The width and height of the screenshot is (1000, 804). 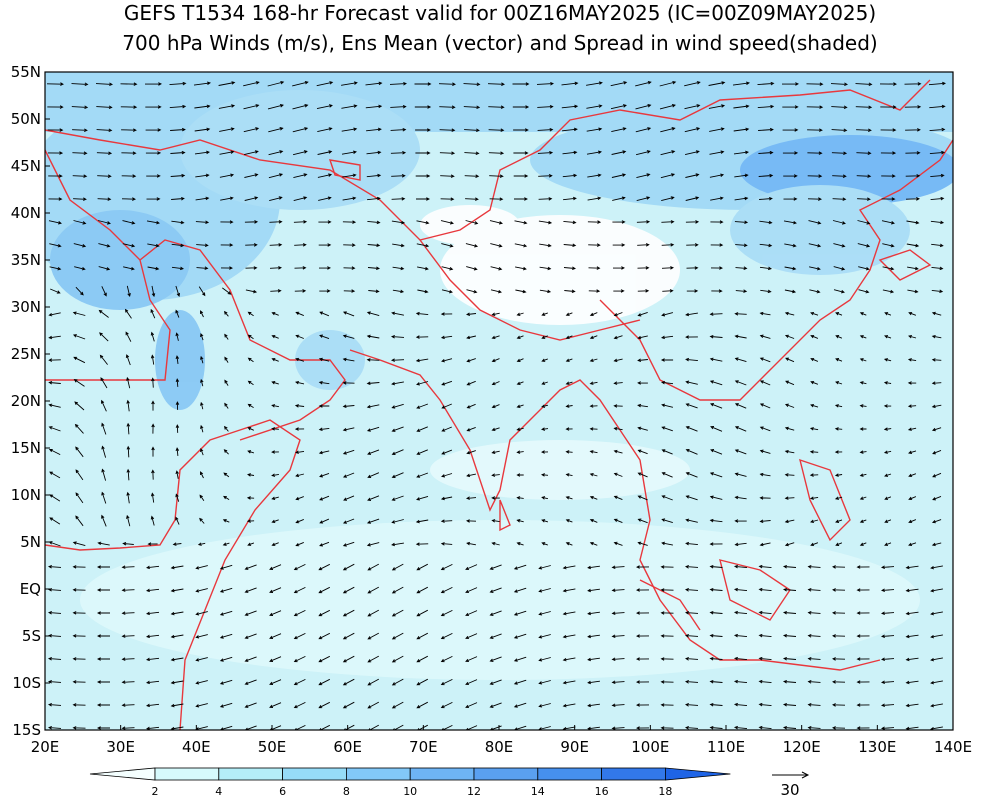 What do you see at coordinates (538, 791) in the screenshot?
I see `colorbar-label: 14` at bounding box center [538, 791].